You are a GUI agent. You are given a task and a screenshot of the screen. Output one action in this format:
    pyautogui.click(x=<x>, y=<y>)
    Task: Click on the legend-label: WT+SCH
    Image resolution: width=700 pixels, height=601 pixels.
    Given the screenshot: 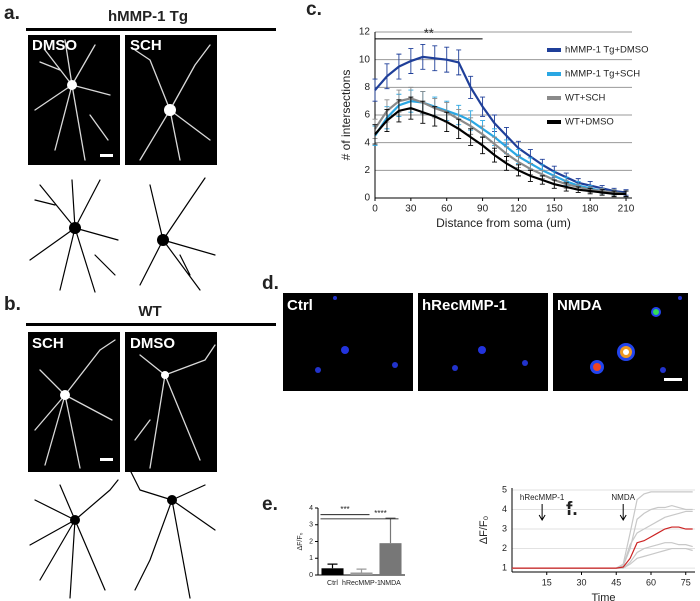 What is the action you would take?
    pyautogui.click(x=585, y=98)
    